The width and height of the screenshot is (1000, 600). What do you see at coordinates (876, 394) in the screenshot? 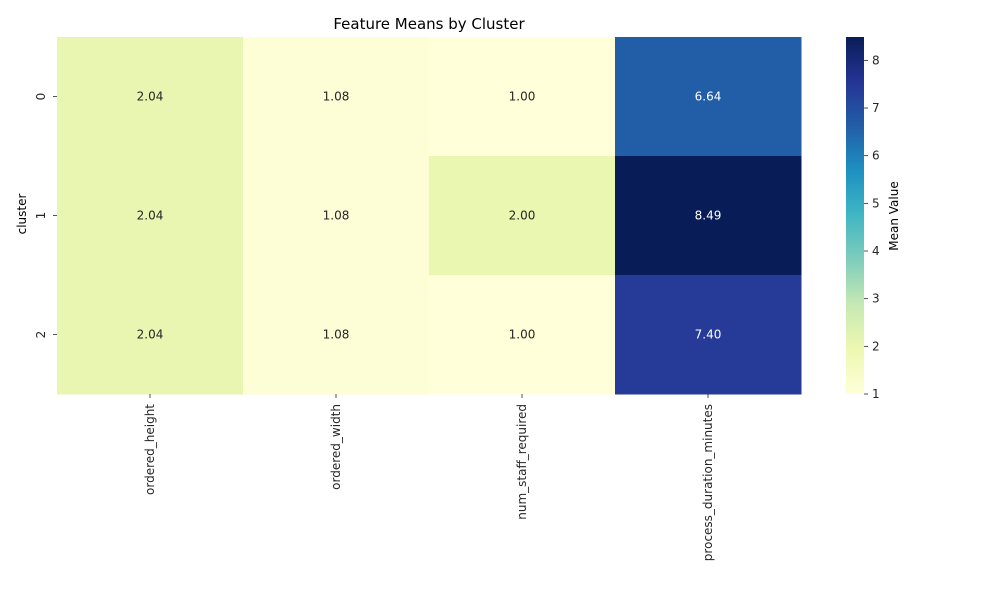
I see `colorbar-tick-label: 1` at bounding box center [876, 394].